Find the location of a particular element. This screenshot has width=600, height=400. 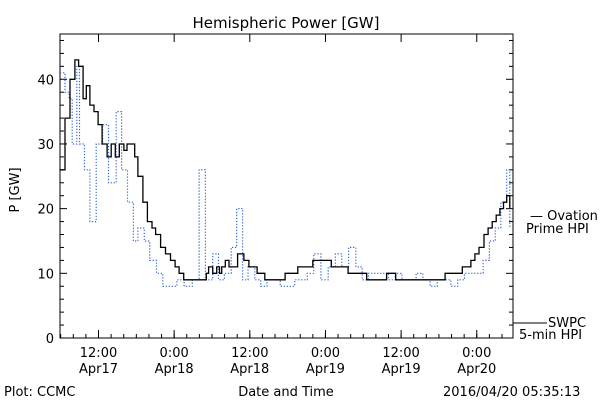

chart-title: Hemispheric Power [GW] is located at coordinates (286, 23).